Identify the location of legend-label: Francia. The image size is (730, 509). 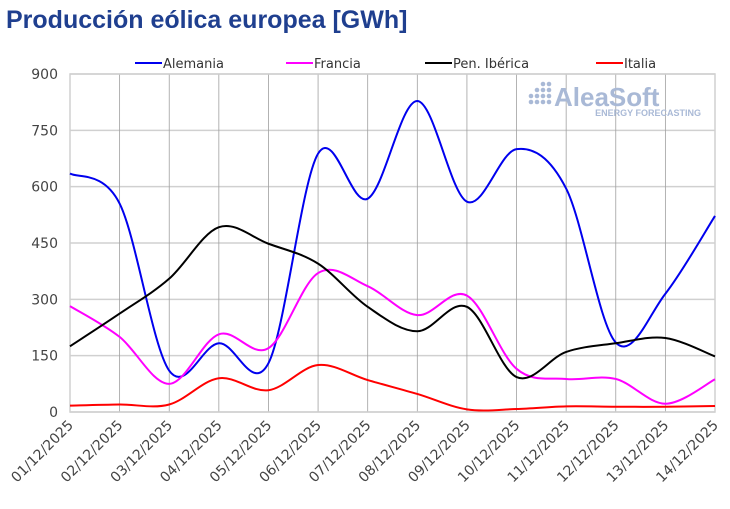
(337, 64).